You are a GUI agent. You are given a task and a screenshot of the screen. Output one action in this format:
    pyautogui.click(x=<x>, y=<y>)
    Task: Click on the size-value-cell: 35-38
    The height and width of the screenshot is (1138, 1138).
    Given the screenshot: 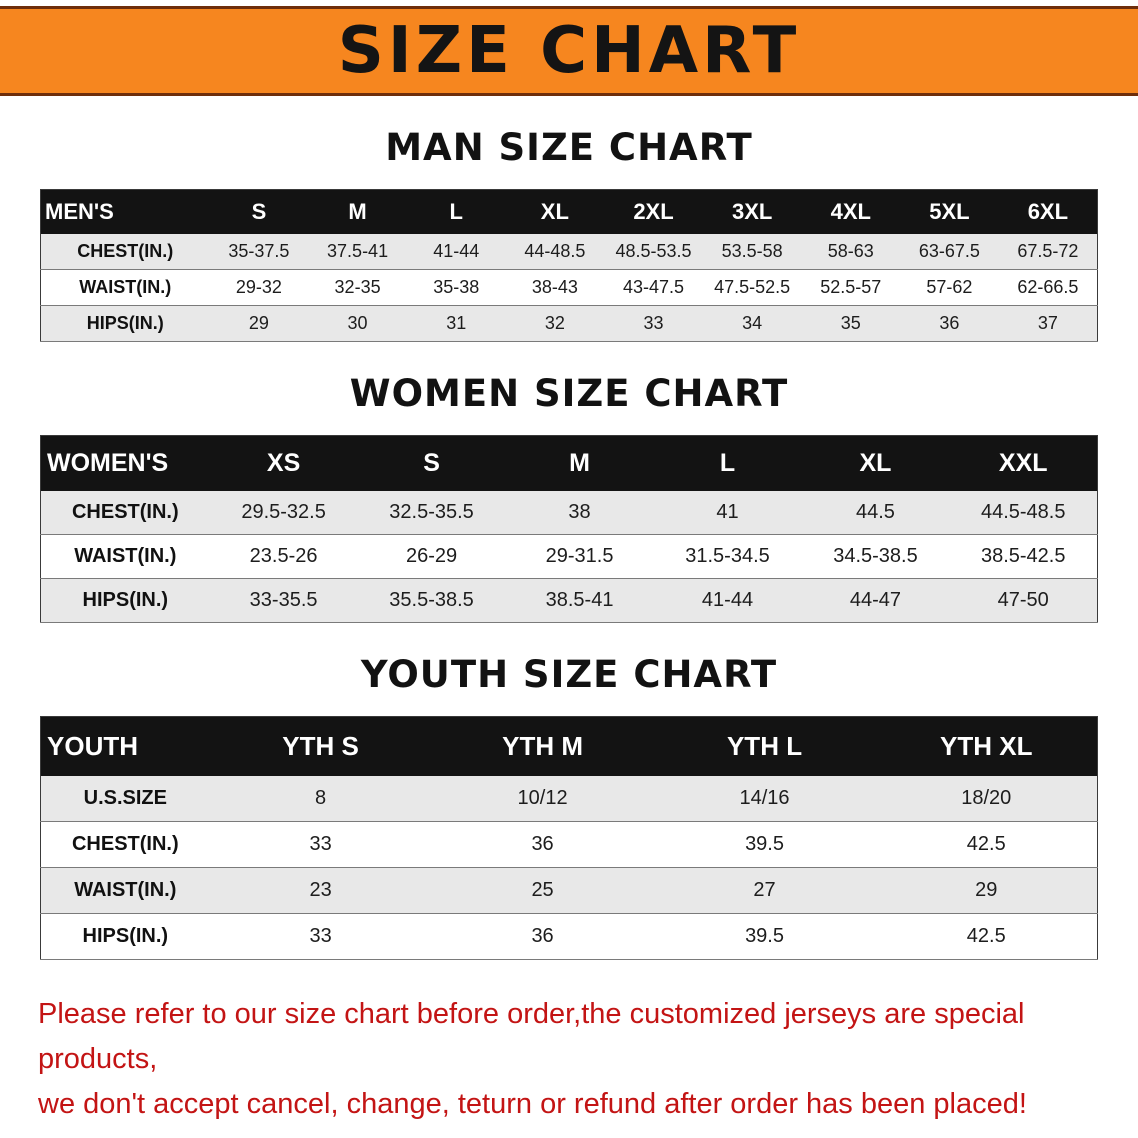 What is the action you would take?
    pyautogui.click(x=456, y=287)
    